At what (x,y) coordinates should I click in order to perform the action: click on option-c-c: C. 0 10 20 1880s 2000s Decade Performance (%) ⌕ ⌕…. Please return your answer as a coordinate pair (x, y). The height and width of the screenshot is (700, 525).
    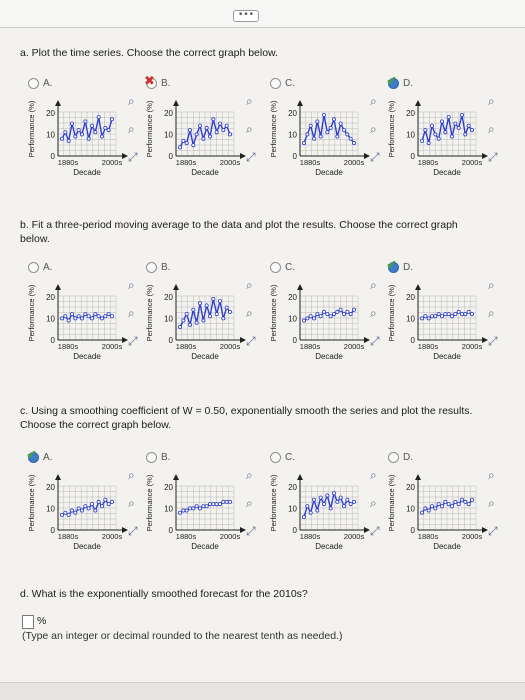
    Looking at the image, I should click on (326, 506).